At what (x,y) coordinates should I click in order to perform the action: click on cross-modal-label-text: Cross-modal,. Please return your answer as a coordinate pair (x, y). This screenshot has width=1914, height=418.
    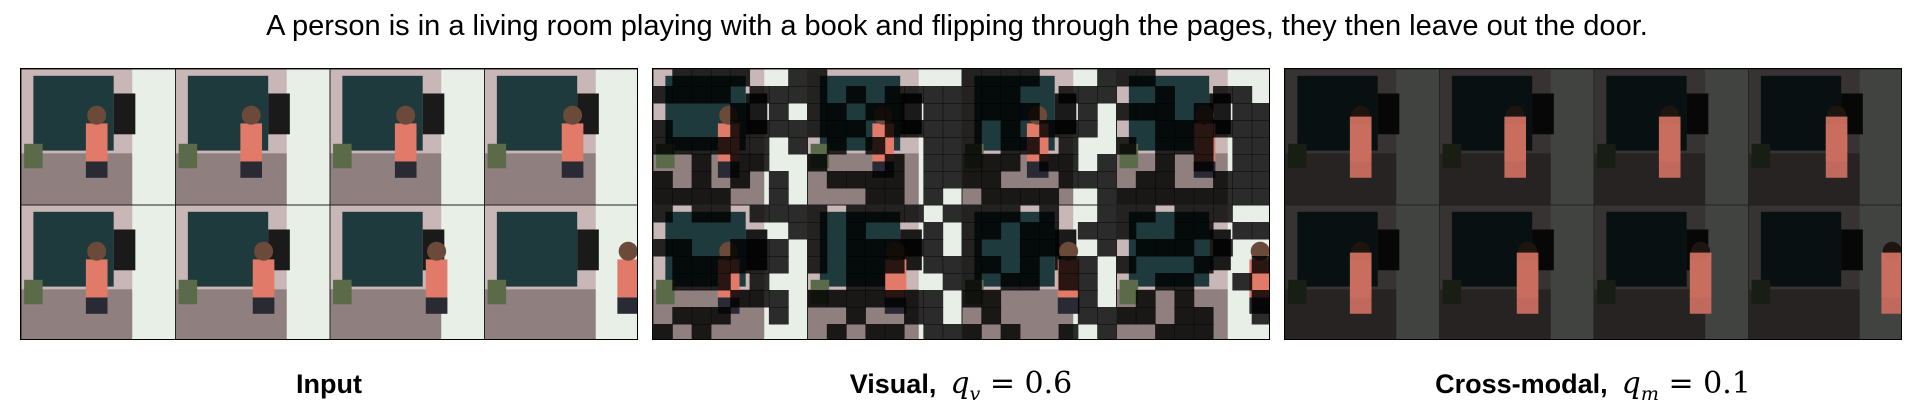
    Looking at the image, I should click on (1521, 384).